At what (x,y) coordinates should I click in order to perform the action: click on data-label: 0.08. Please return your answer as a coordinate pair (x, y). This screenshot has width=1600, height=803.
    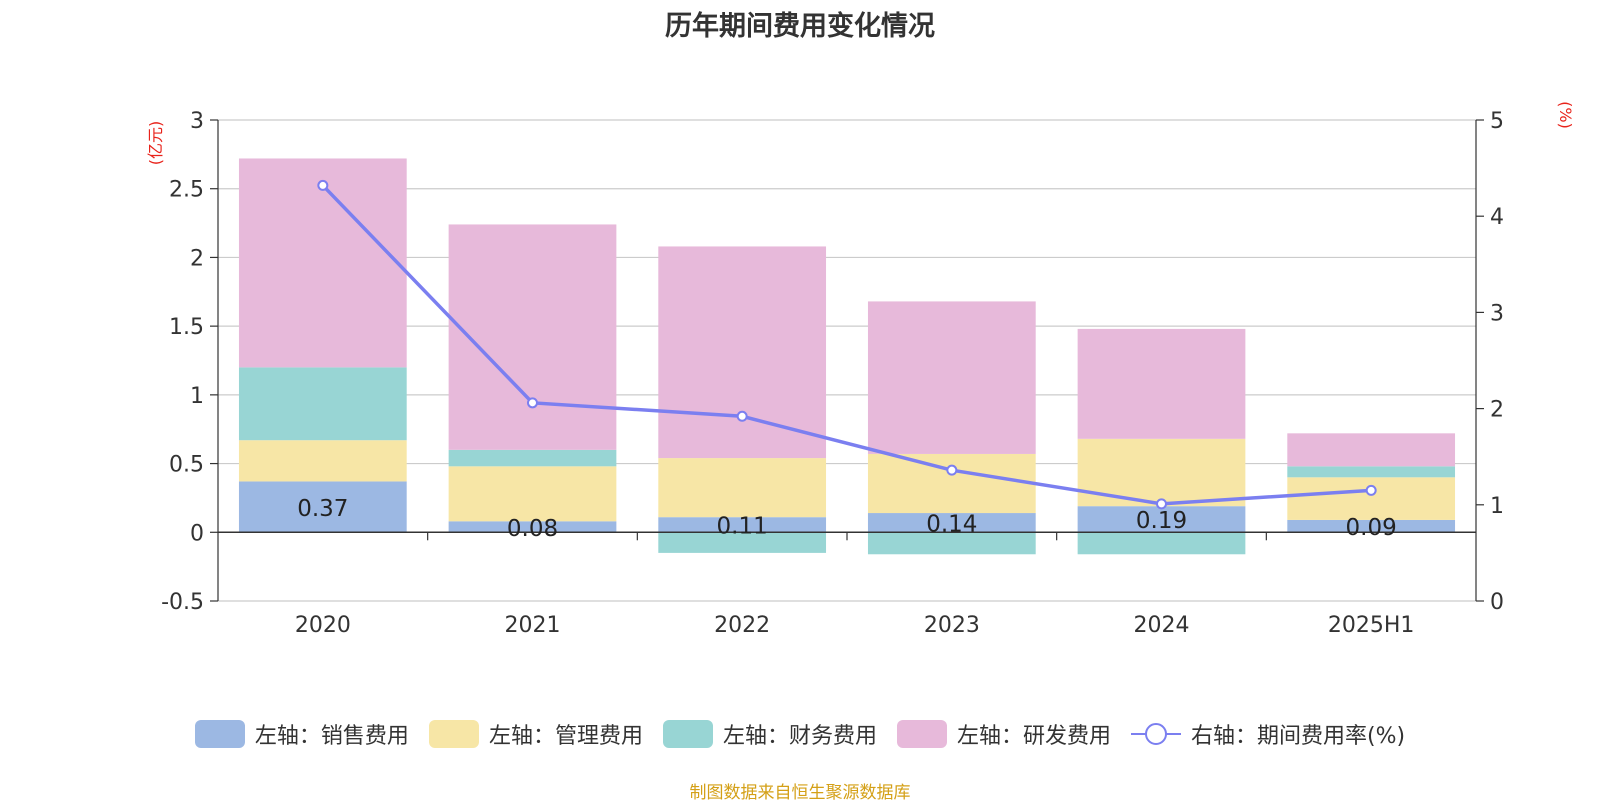
    Looking at the image, I should click on (532, 529).